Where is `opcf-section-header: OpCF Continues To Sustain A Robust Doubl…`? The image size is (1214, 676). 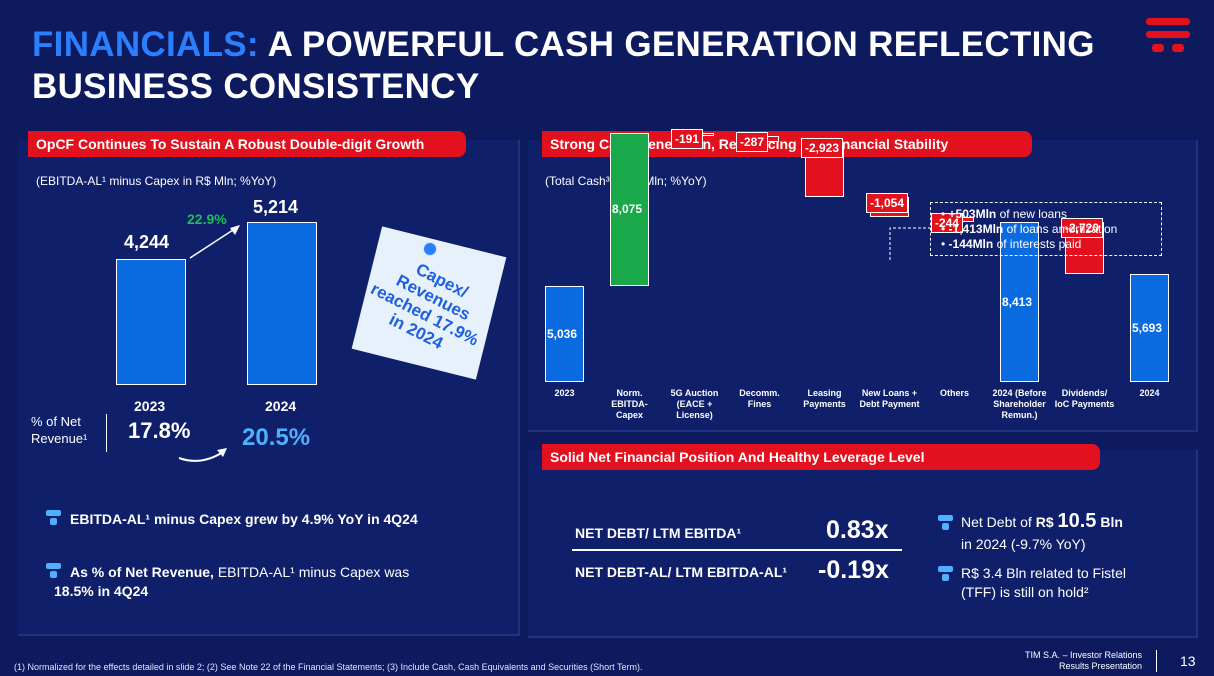 opcf-section-header: OpCF Continues To Sustain A Robust Doubl… is located at coordinates (247, 144).